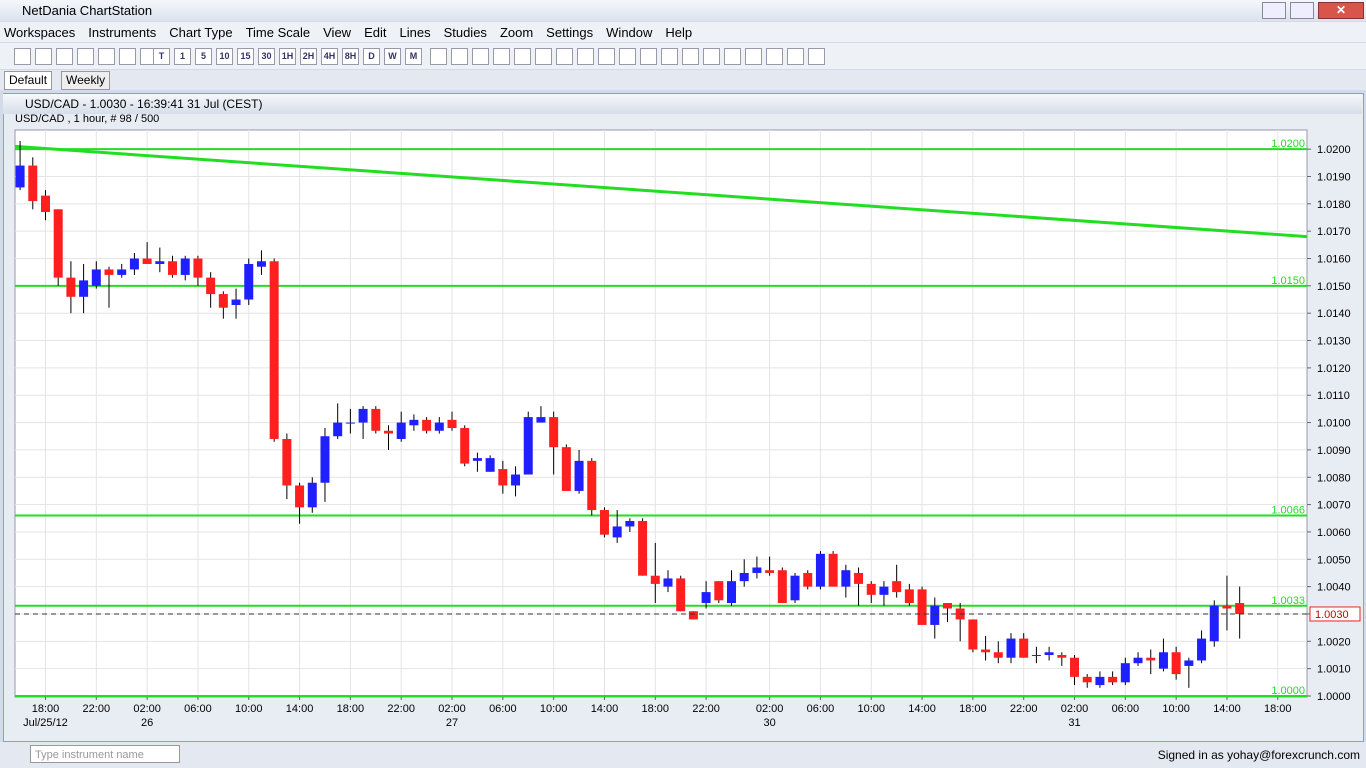 This screenshot has height=768, width=1366. What do you see at coordinates (1334, 205) in the screenshot?
I see `y-tick-label: 1.0180` at bounding box center [1334, 205].